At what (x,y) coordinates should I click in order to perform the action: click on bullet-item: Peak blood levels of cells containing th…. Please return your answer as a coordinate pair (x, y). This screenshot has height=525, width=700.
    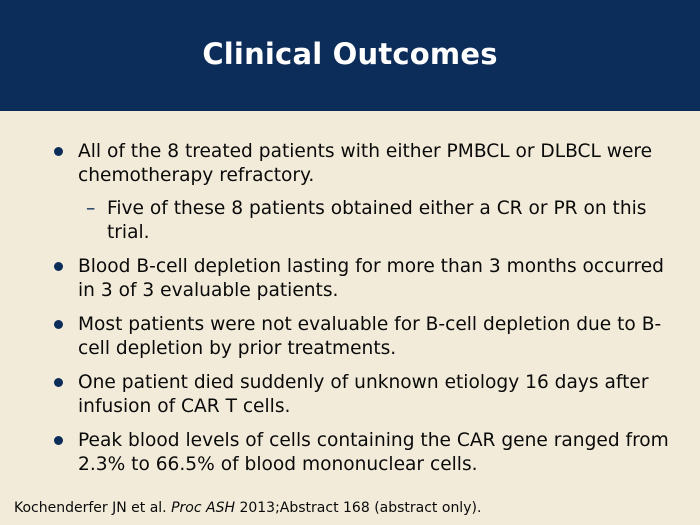
    Looking at the image, I should click on (366, 453).